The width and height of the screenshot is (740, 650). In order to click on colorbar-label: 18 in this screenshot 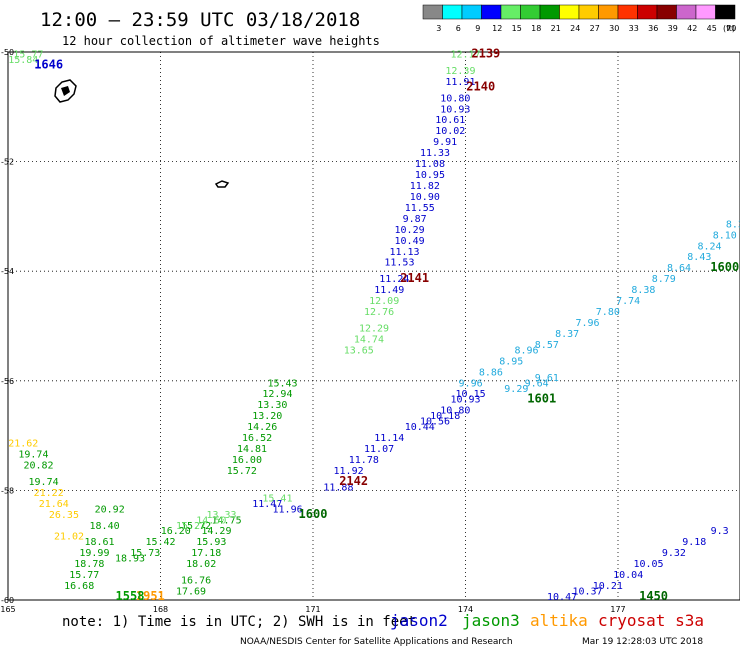, I will do `click(536, 28)`.